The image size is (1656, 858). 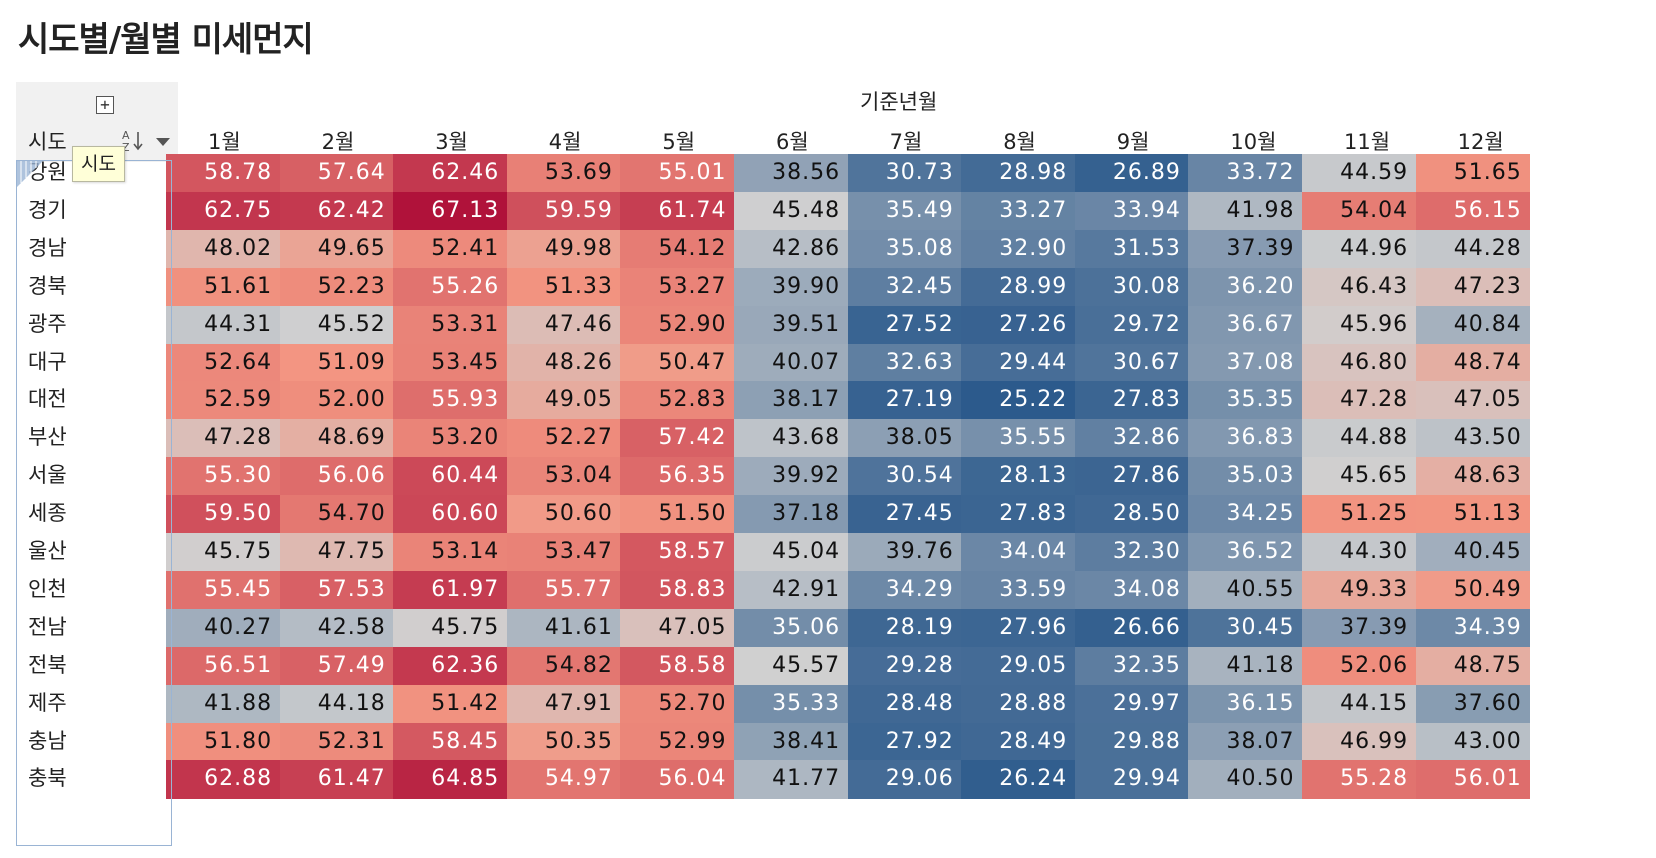 I want to click on heatmap-cell: 53.27, so click(x=677, y=287).